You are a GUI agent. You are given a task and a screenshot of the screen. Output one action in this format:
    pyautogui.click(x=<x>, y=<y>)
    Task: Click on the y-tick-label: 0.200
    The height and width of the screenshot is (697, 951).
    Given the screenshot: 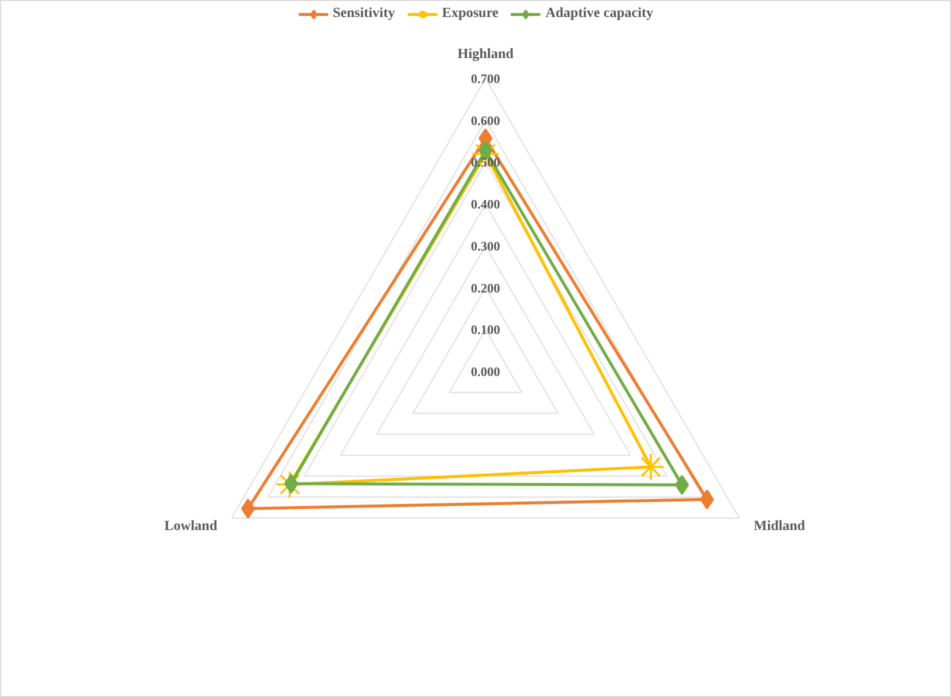 What is the action you would take?
    pyautogui.click(x=485, y=288)
    